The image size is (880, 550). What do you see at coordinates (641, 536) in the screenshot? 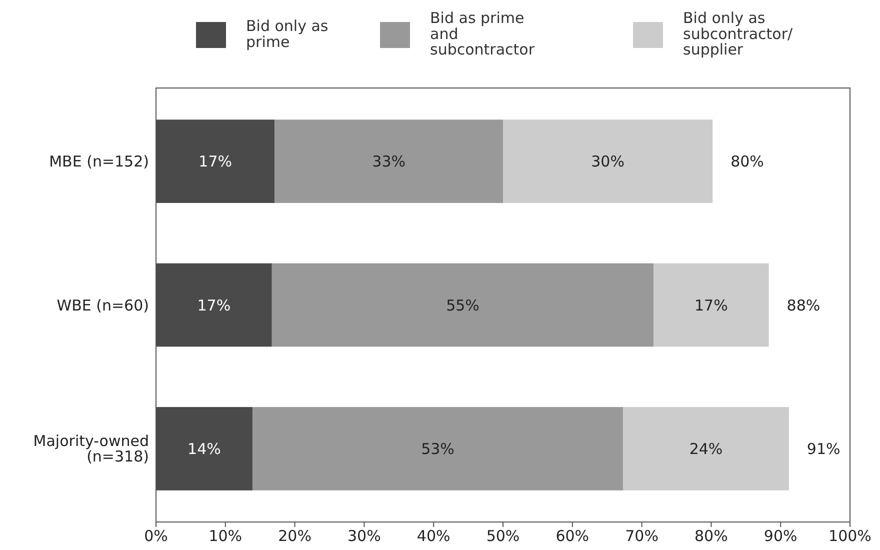
I see `x-tick-label: 70%` at bounding box center [641, 536].